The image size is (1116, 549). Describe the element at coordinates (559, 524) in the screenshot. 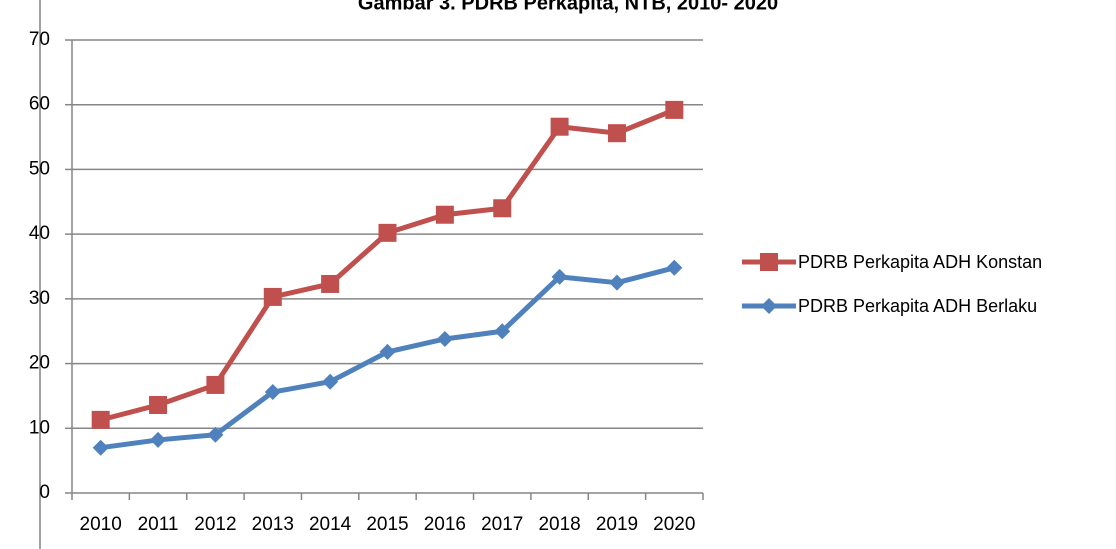

I see `x-tick-label: 2018` at that location.